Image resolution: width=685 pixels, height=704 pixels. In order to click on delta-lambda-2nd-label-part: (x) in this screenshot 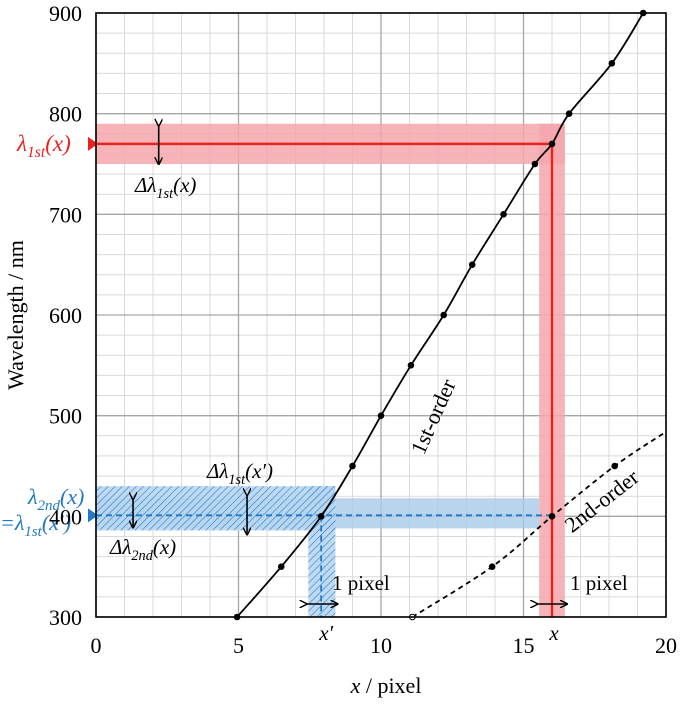, I will do `click(164, 547)`.